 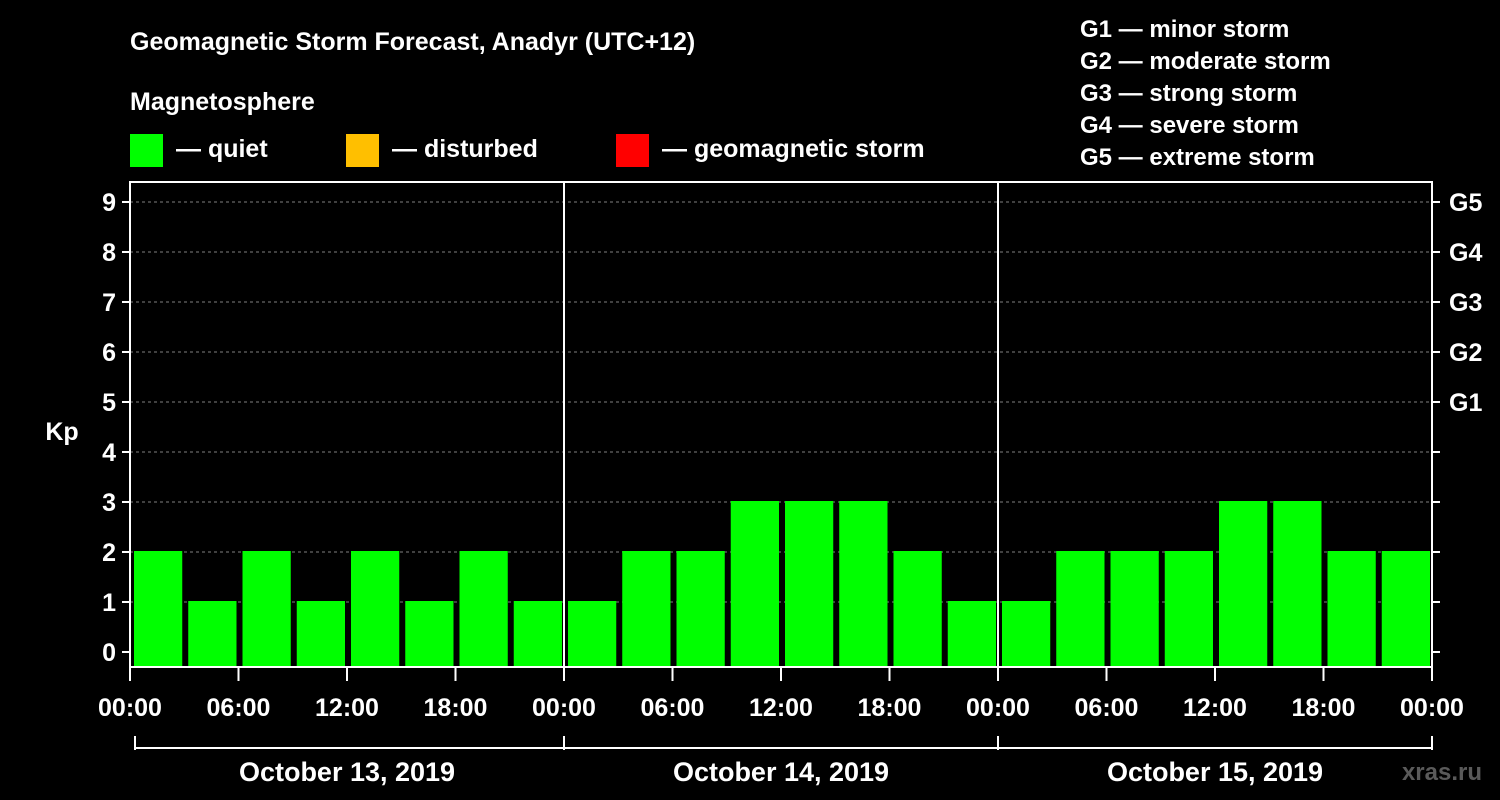 I want to click on y-tick-label: 4, so click(x=109, y=453).